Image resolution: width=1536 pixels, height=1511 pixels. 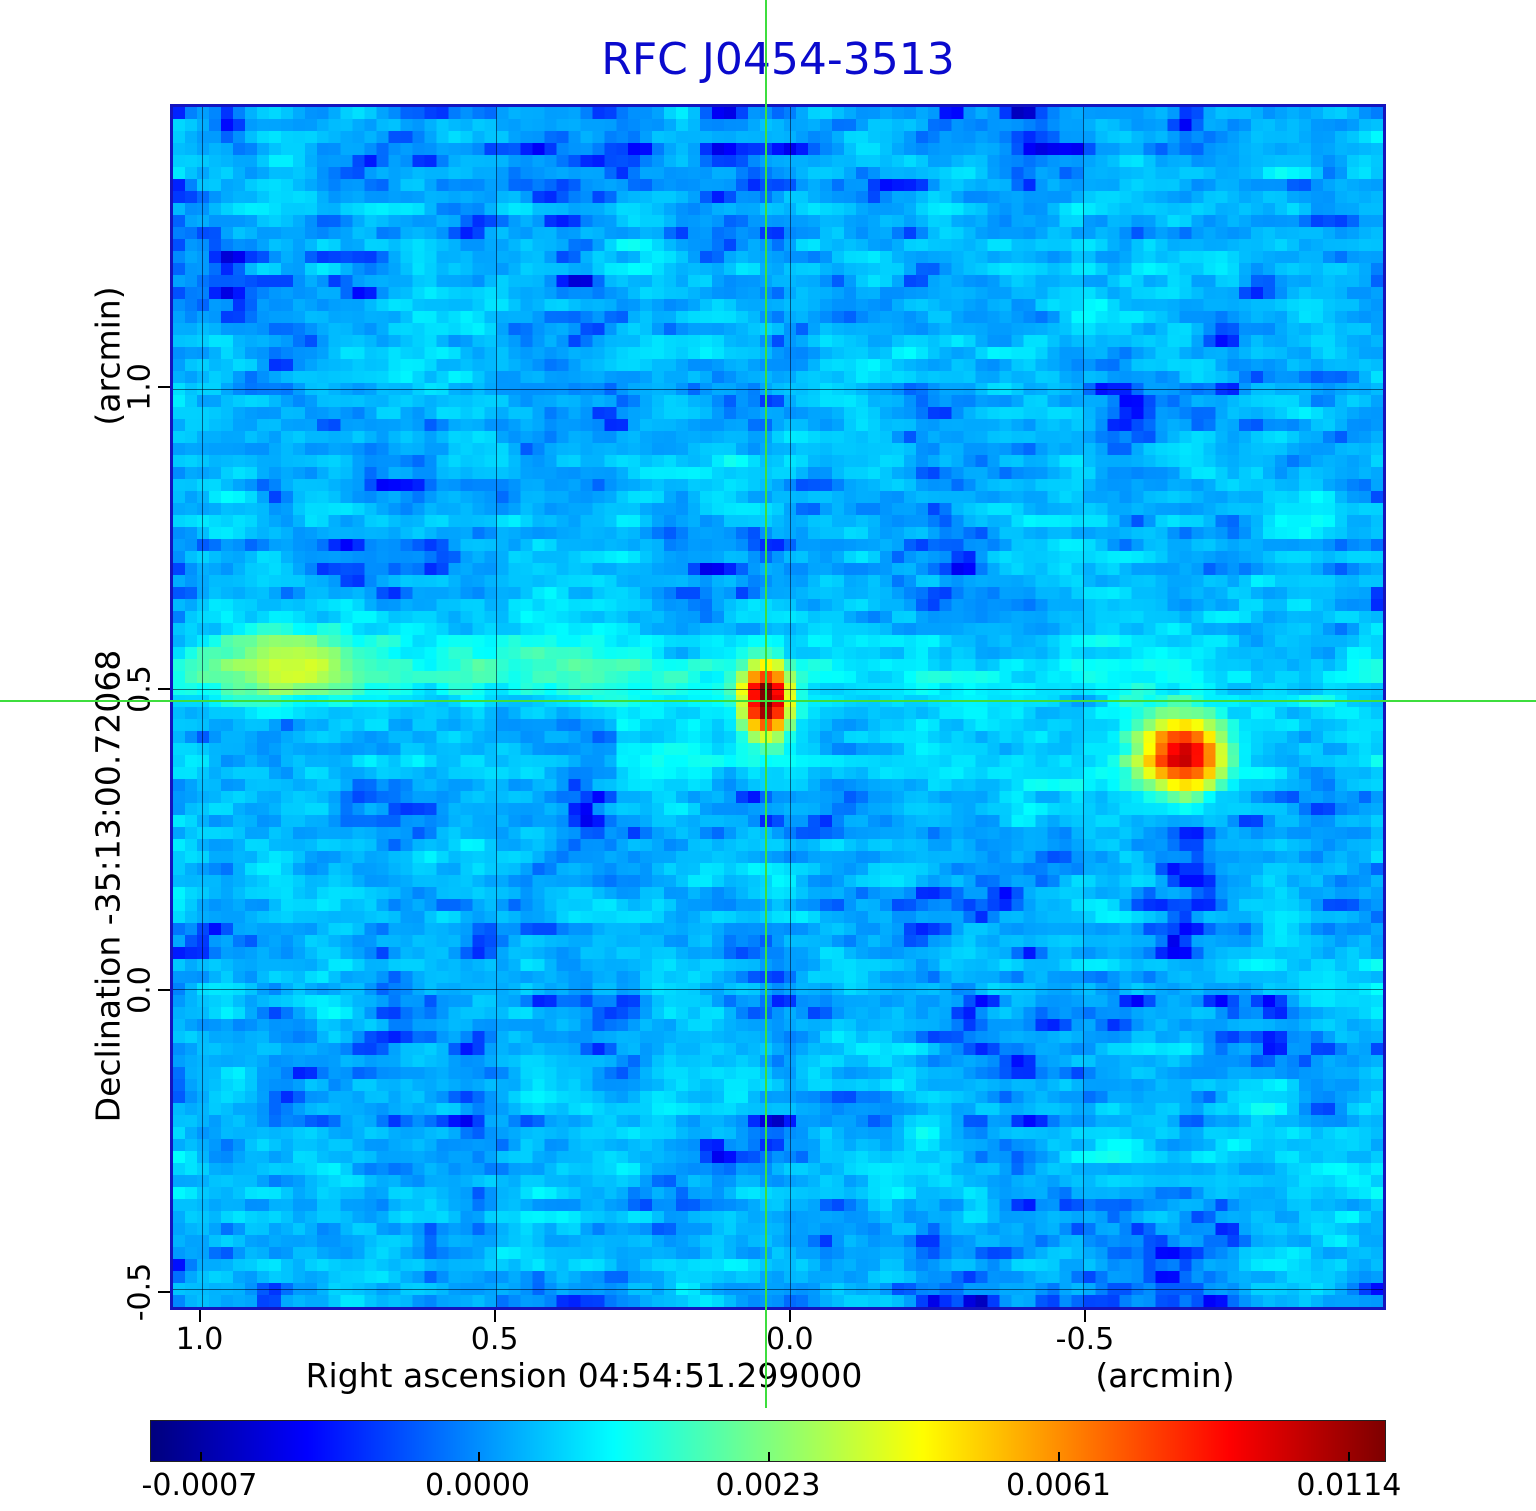 I want to click on crosshair-vertical-line, so click(x=766, y=704).